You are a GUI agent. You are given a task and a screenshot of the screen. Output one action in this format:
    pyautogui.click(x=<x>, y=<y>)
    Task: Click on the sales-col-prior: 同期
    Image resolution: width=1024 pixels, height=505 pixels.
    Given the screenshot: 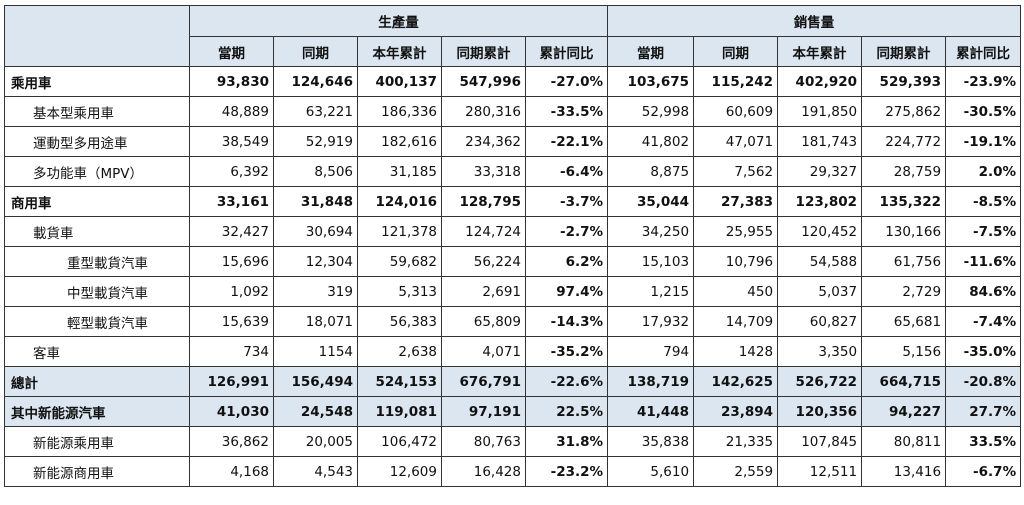 What is the action you would take?
    pyautogui.click(x=736, y=51)
    